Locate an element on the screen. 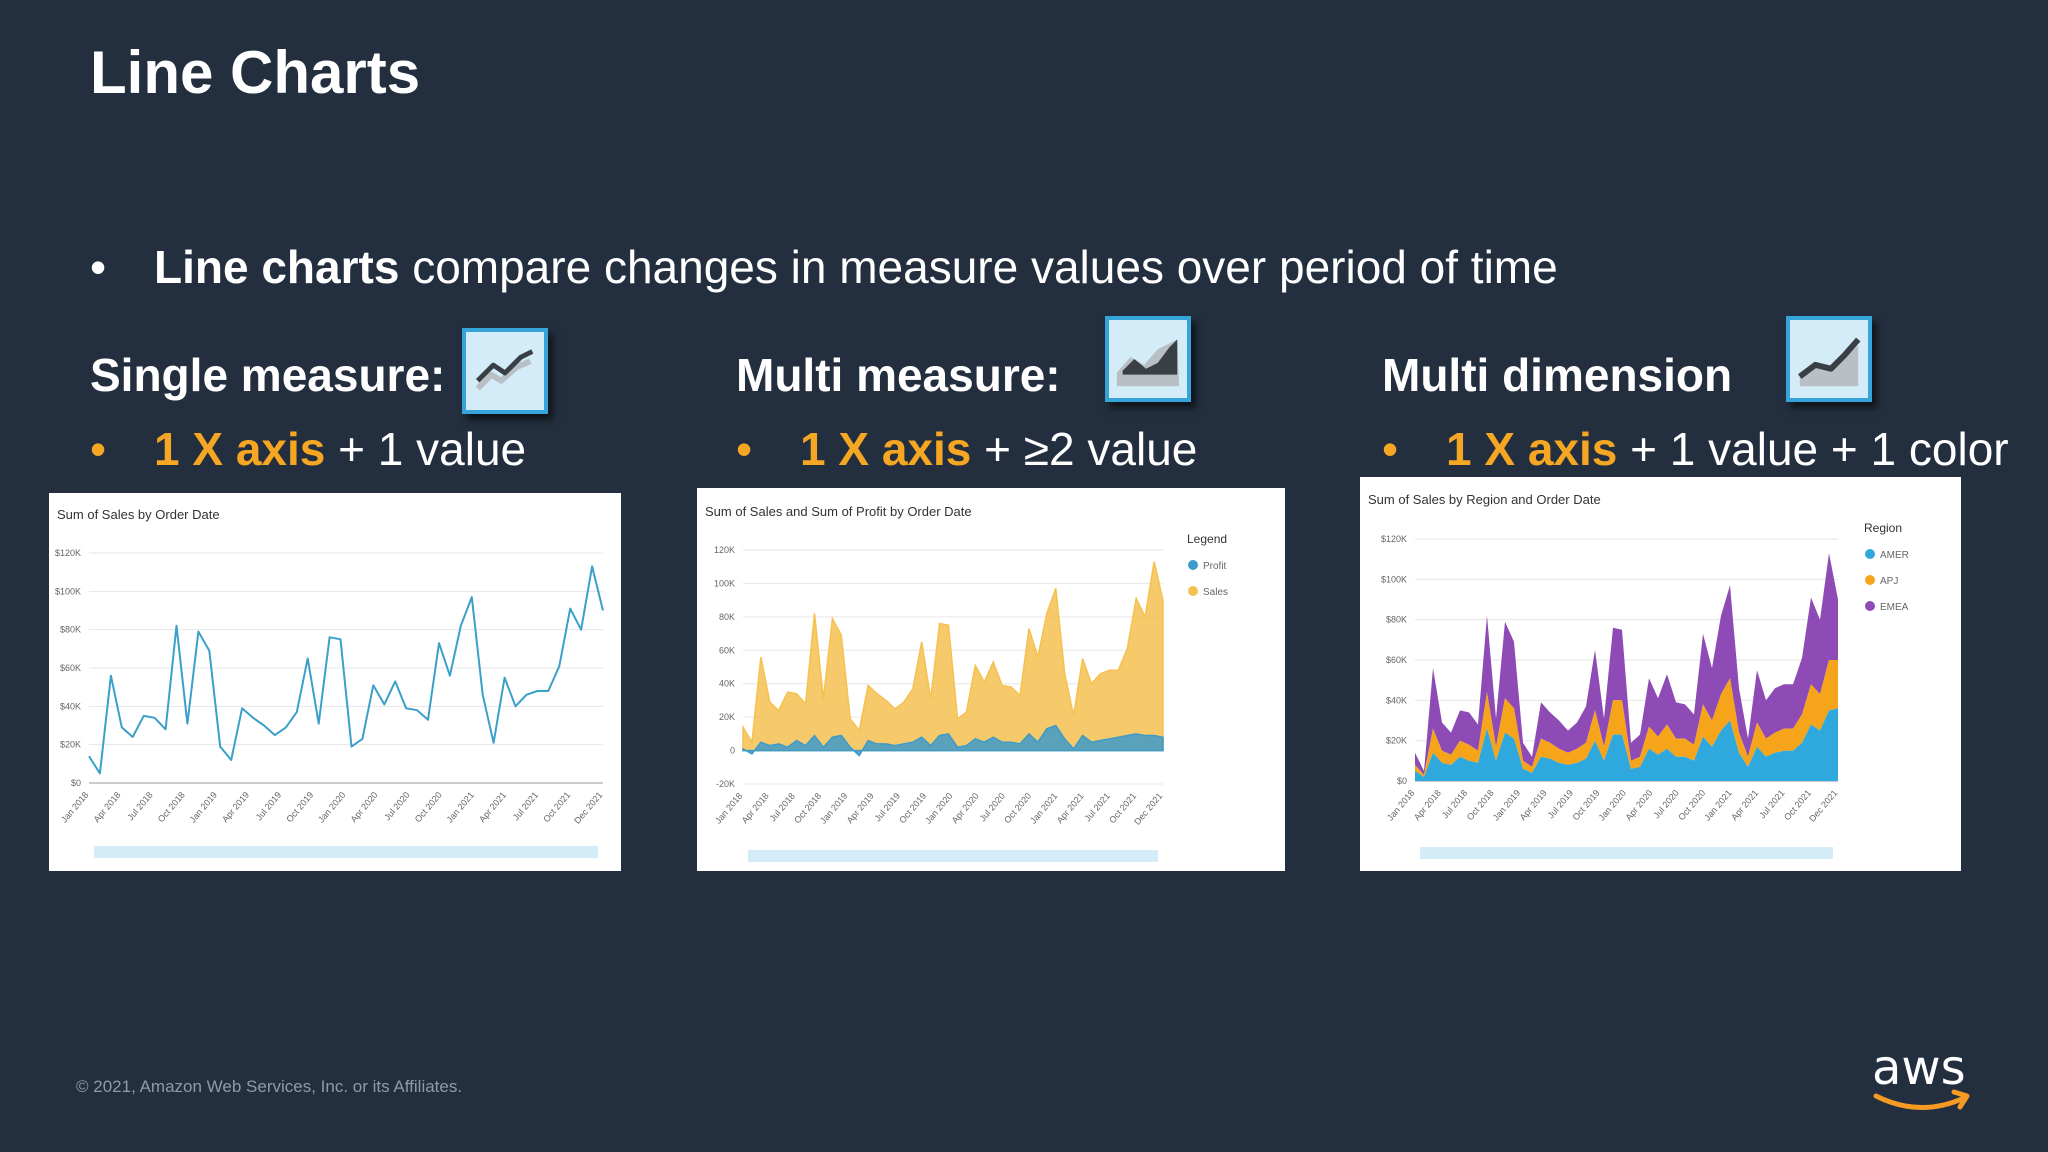  legend-label: EMEA is located at coordinates (1894, 607).